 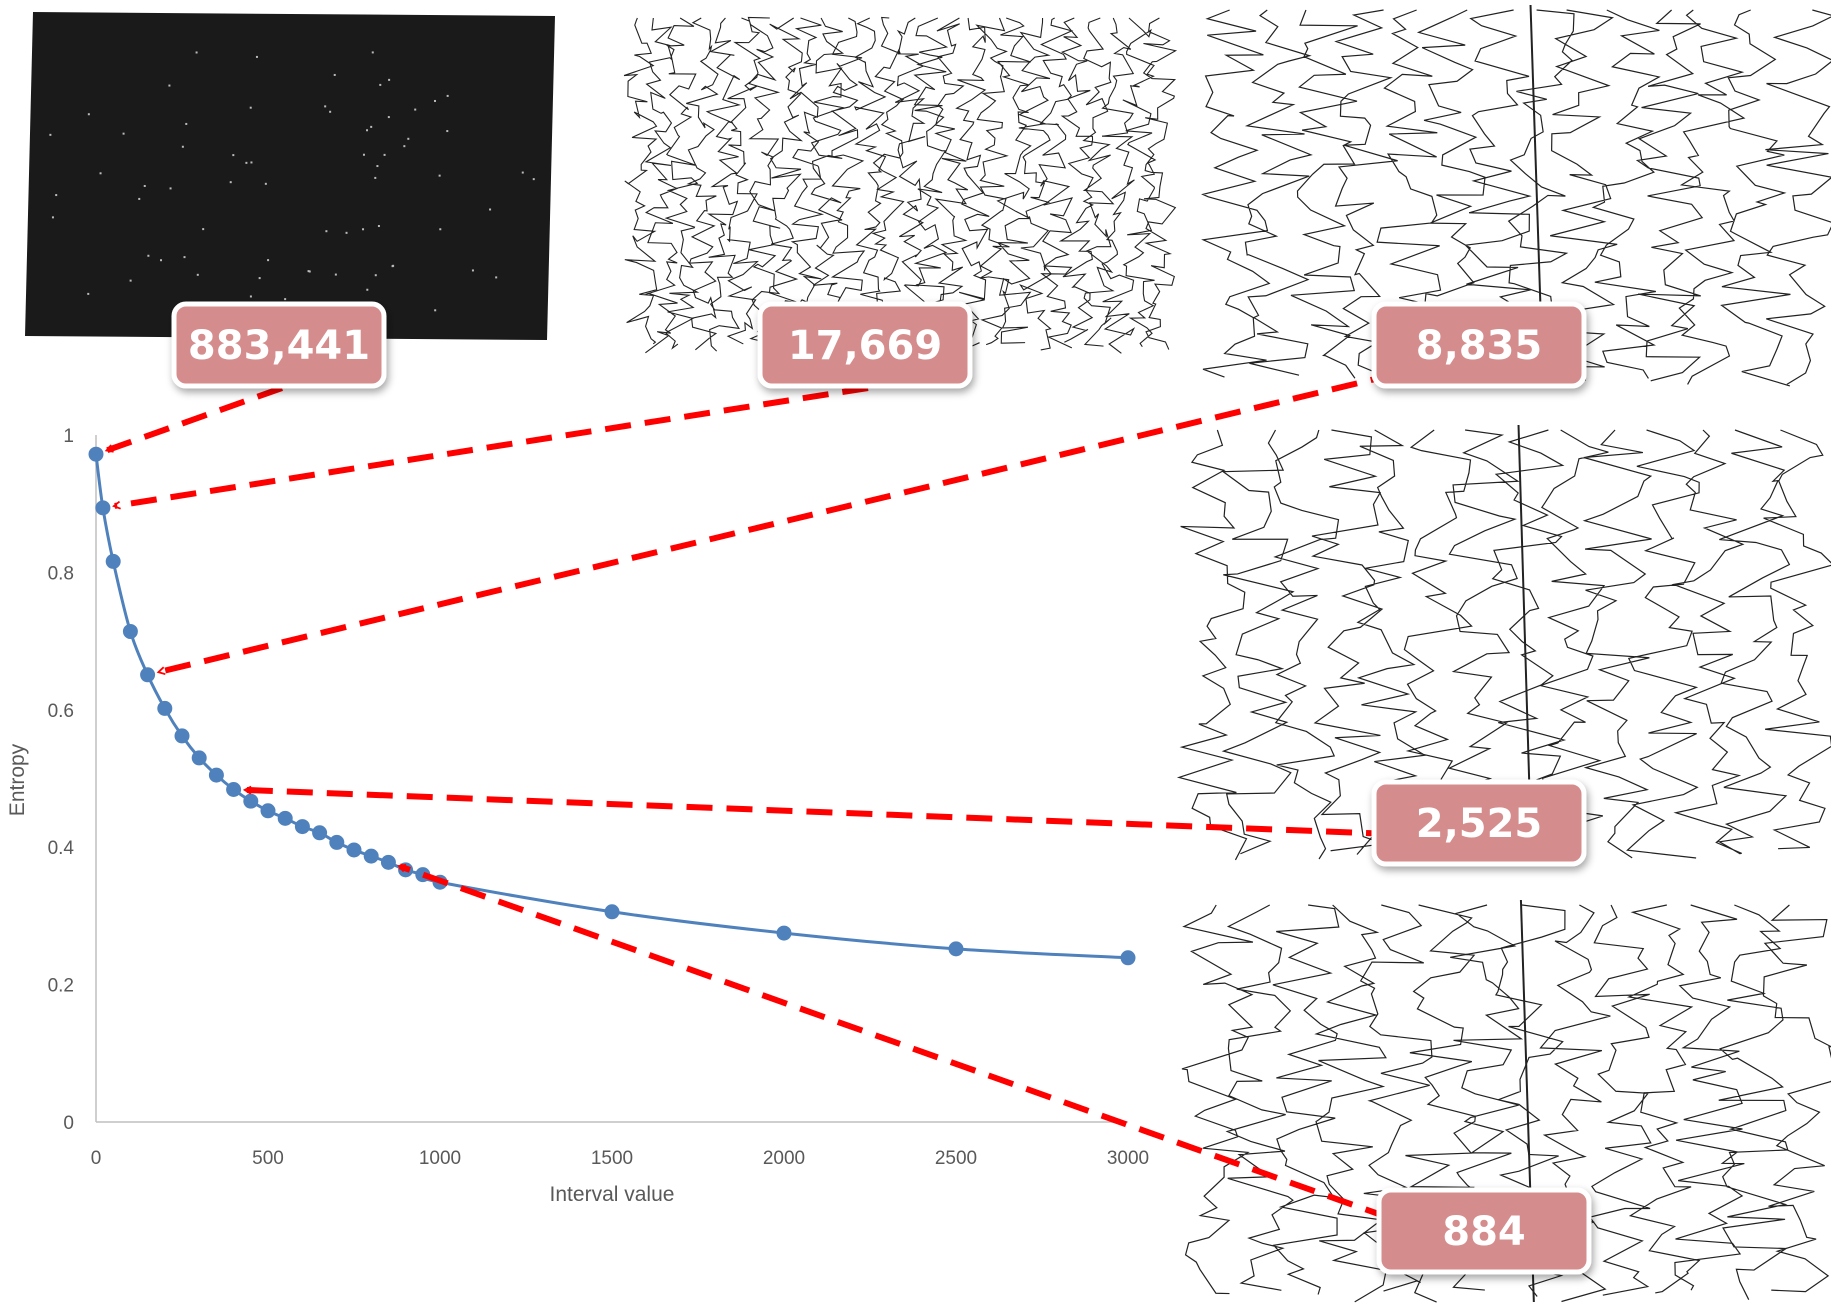 I want to click on x-tick-label: 1500, so click(x=612, y=1158).